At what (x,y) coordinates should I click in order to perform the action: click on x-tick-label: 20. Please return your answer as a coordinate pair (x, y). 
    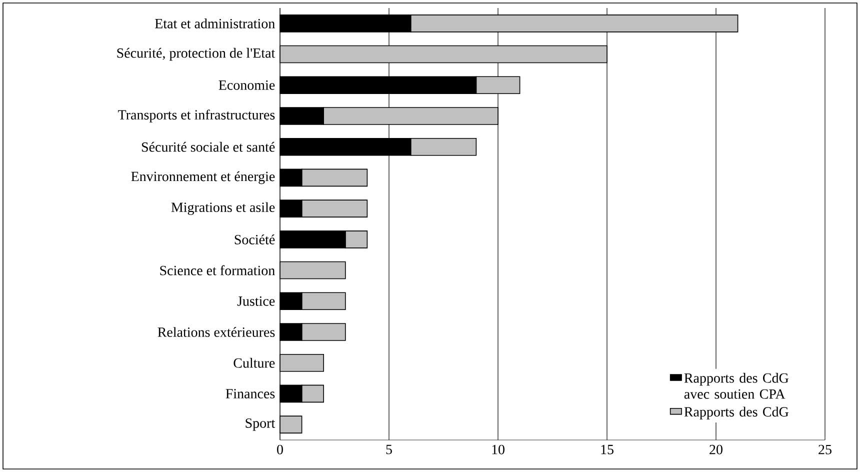
    Looking at the image, I should click on (716, 449).